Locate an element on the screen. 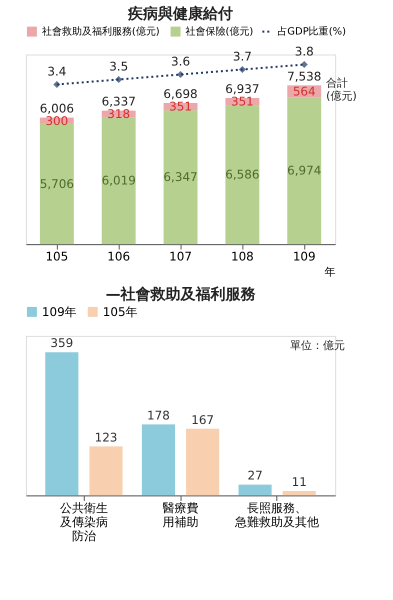 The width and height of the screenshot is (393, 600). x-tick-label: 醫療費用補助 is located at coordinates (180, 514).